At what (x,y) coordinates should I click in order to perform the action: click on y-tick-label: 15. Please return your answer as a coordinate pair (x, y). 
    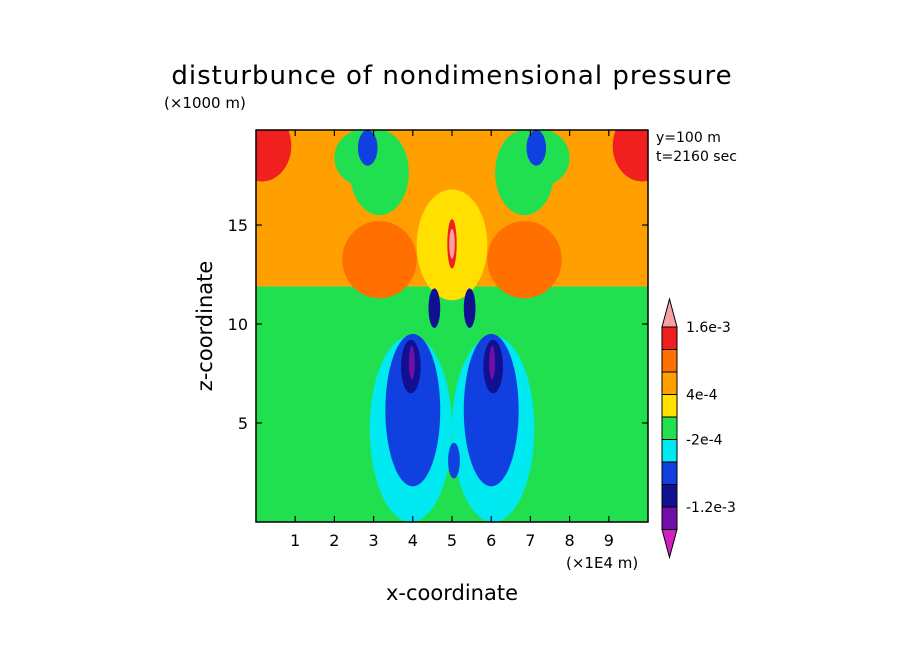
    Looking at the image, I should click on (238, 225).